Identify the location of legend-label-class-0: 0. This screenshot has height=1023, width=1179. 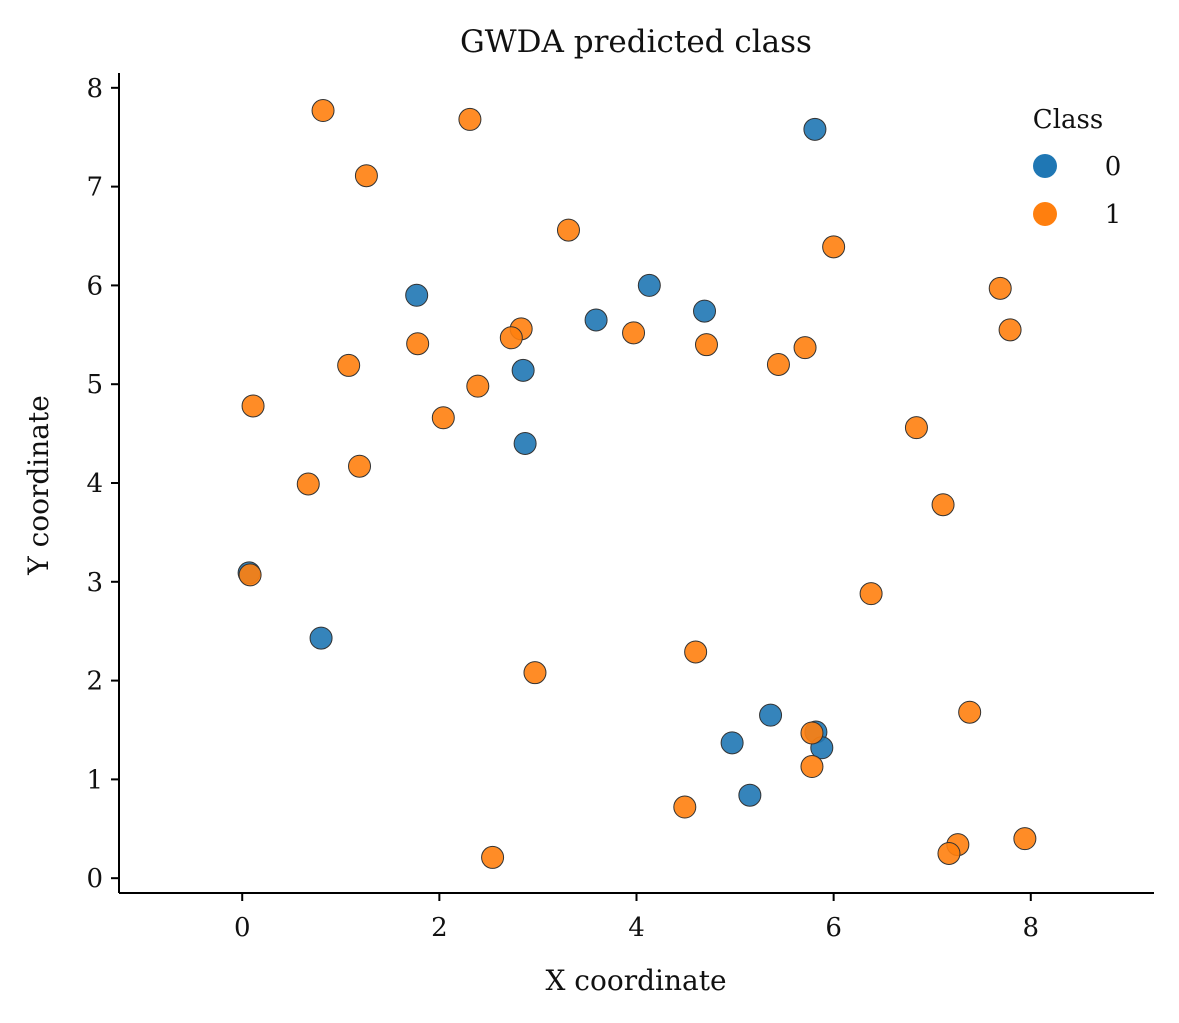
(1113, 167).